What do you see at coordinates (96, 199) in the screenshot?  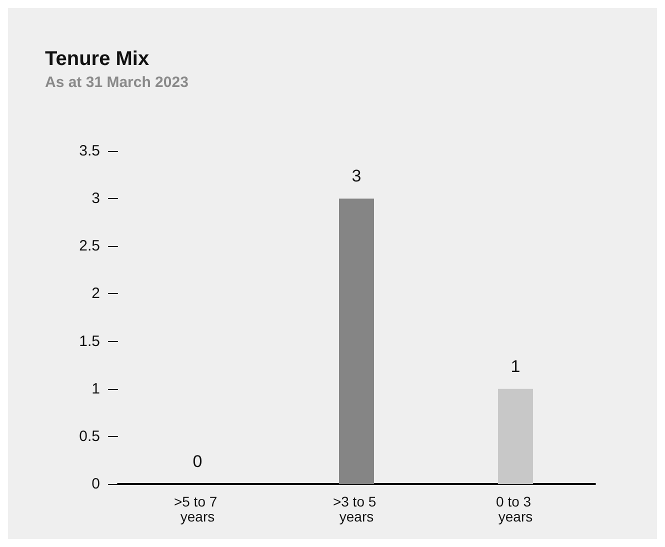 I see `y-tick-label: 3` at bounding box center [96, 199].